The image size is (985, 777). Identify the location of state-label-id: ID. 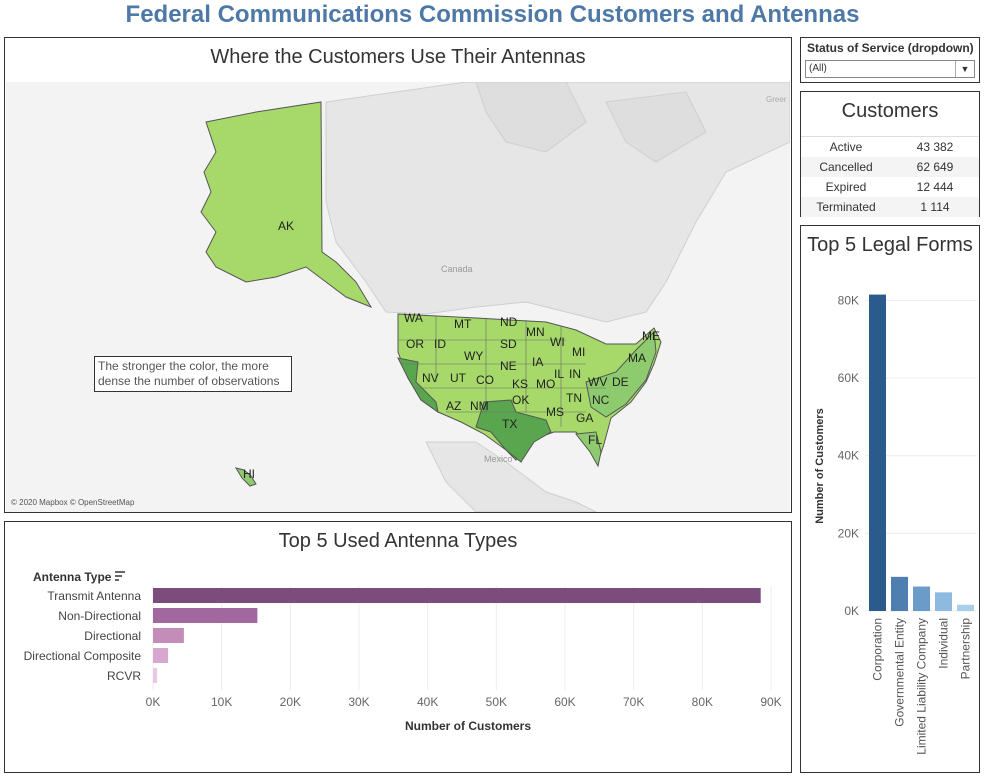
(440, 344).